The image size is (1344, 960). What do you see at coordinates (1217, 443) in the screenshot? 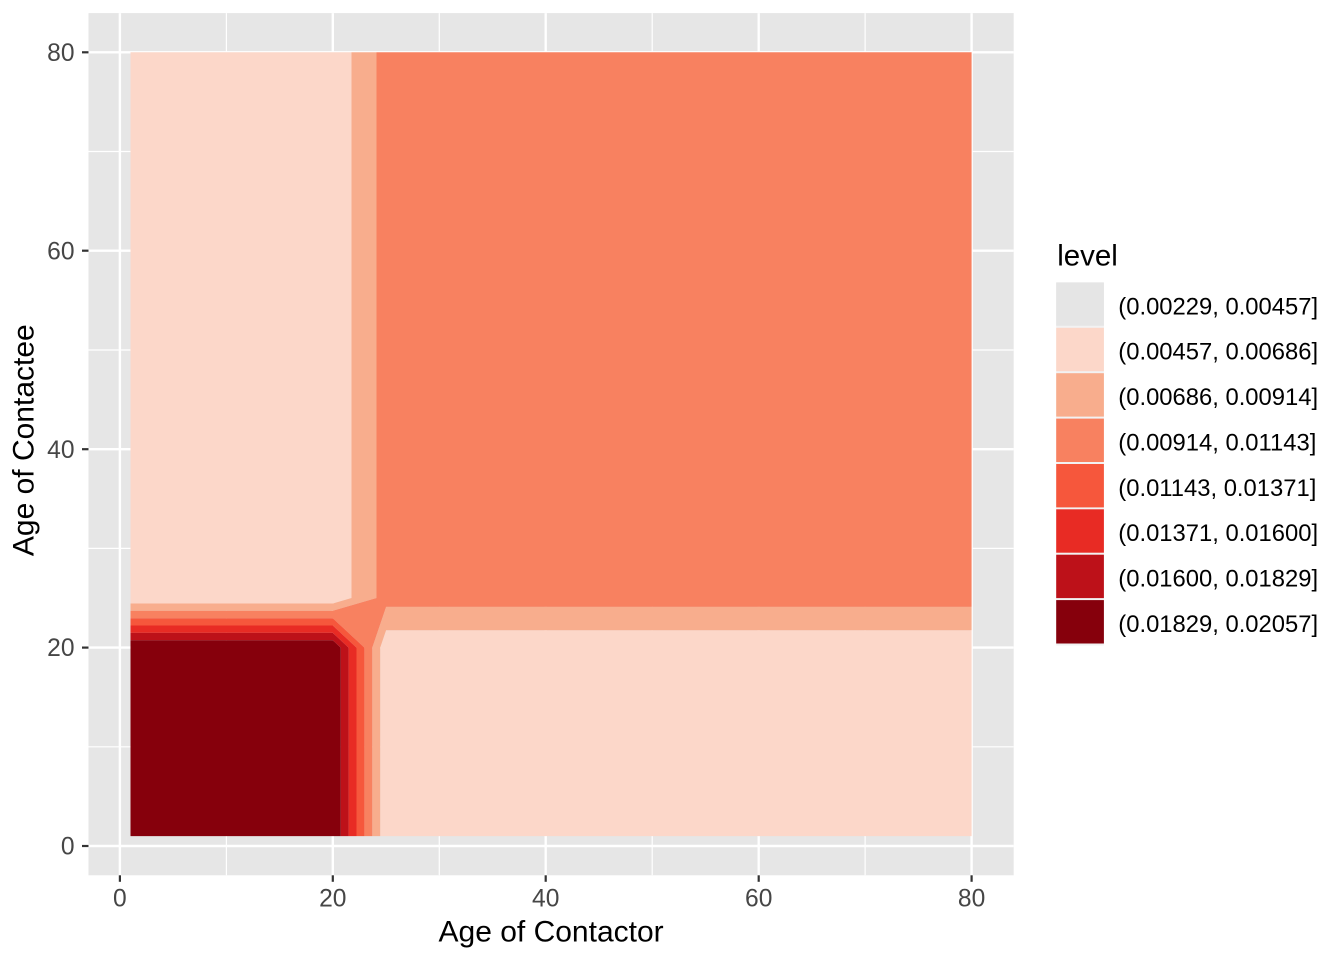
I see `svg-text: (0.00914, 0.01143]` at bounding box center [1217, 443].